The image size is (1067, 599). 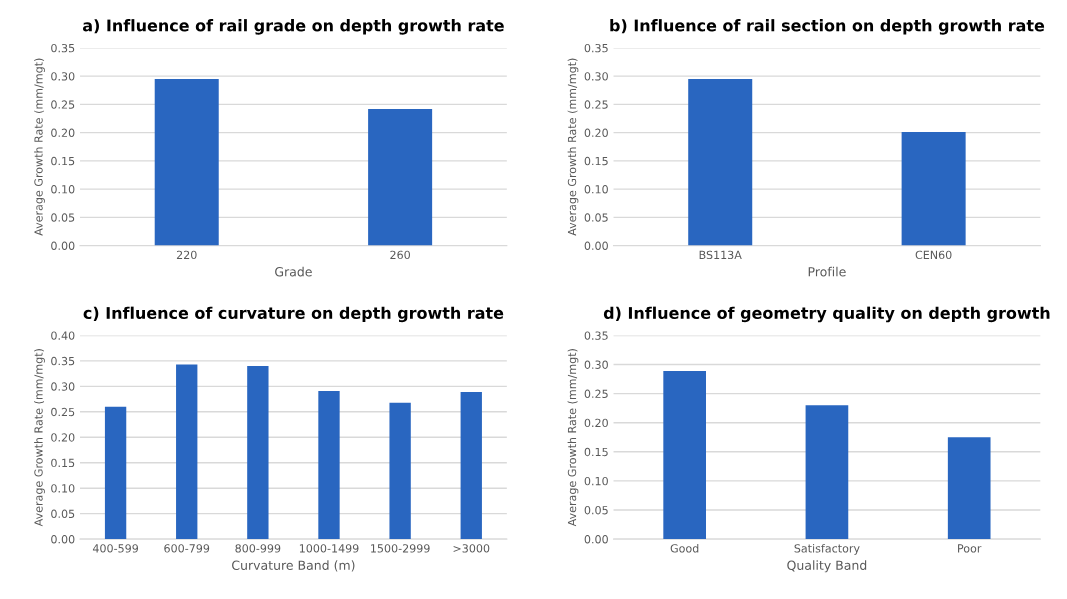 What do you see at coordinates (827, 566) in the screenshot?
I see `x-axis-title: Quality Band` at bounding box center [827, 566].